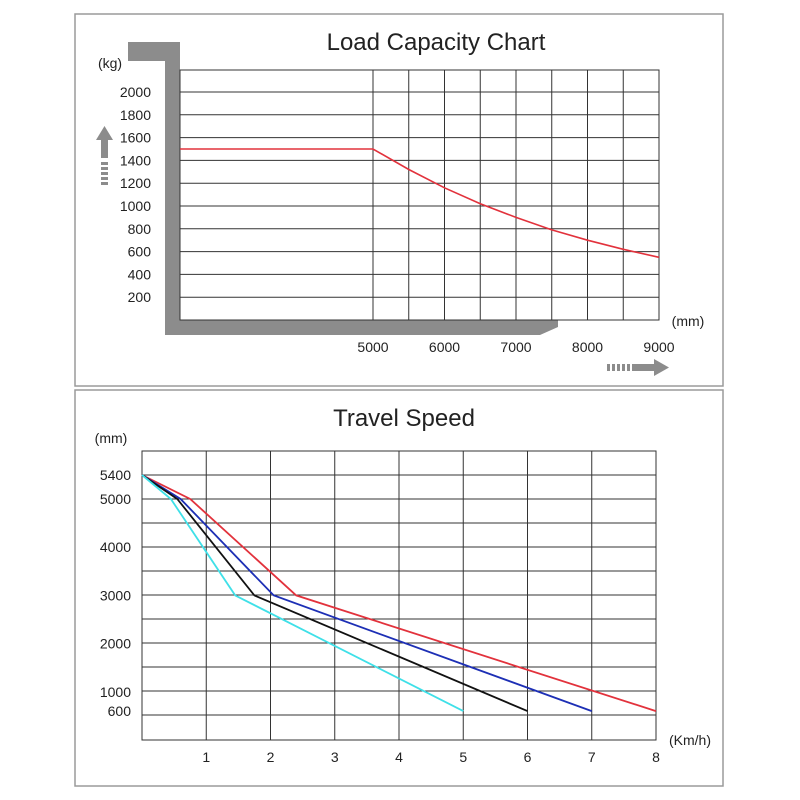 The height and width of the screenshot is (800, 800). I want to click on load-chart-title: Load Capacity Chart, so click(436, 42).